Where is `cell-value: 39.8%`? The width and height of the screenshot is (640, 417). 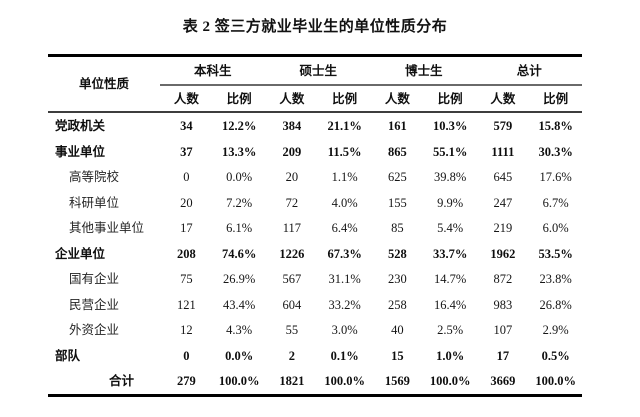
cell-value: 39.8% is located at coordinates (450, 177).